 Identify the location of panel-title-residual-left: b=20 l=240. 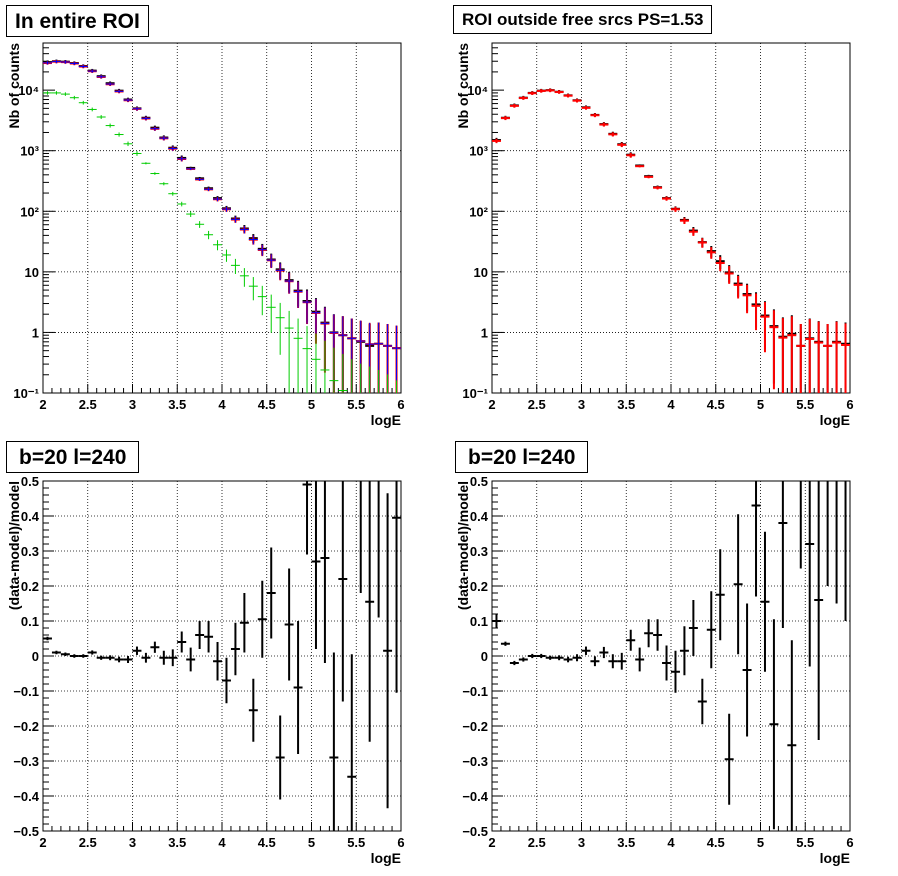
(73, 457).